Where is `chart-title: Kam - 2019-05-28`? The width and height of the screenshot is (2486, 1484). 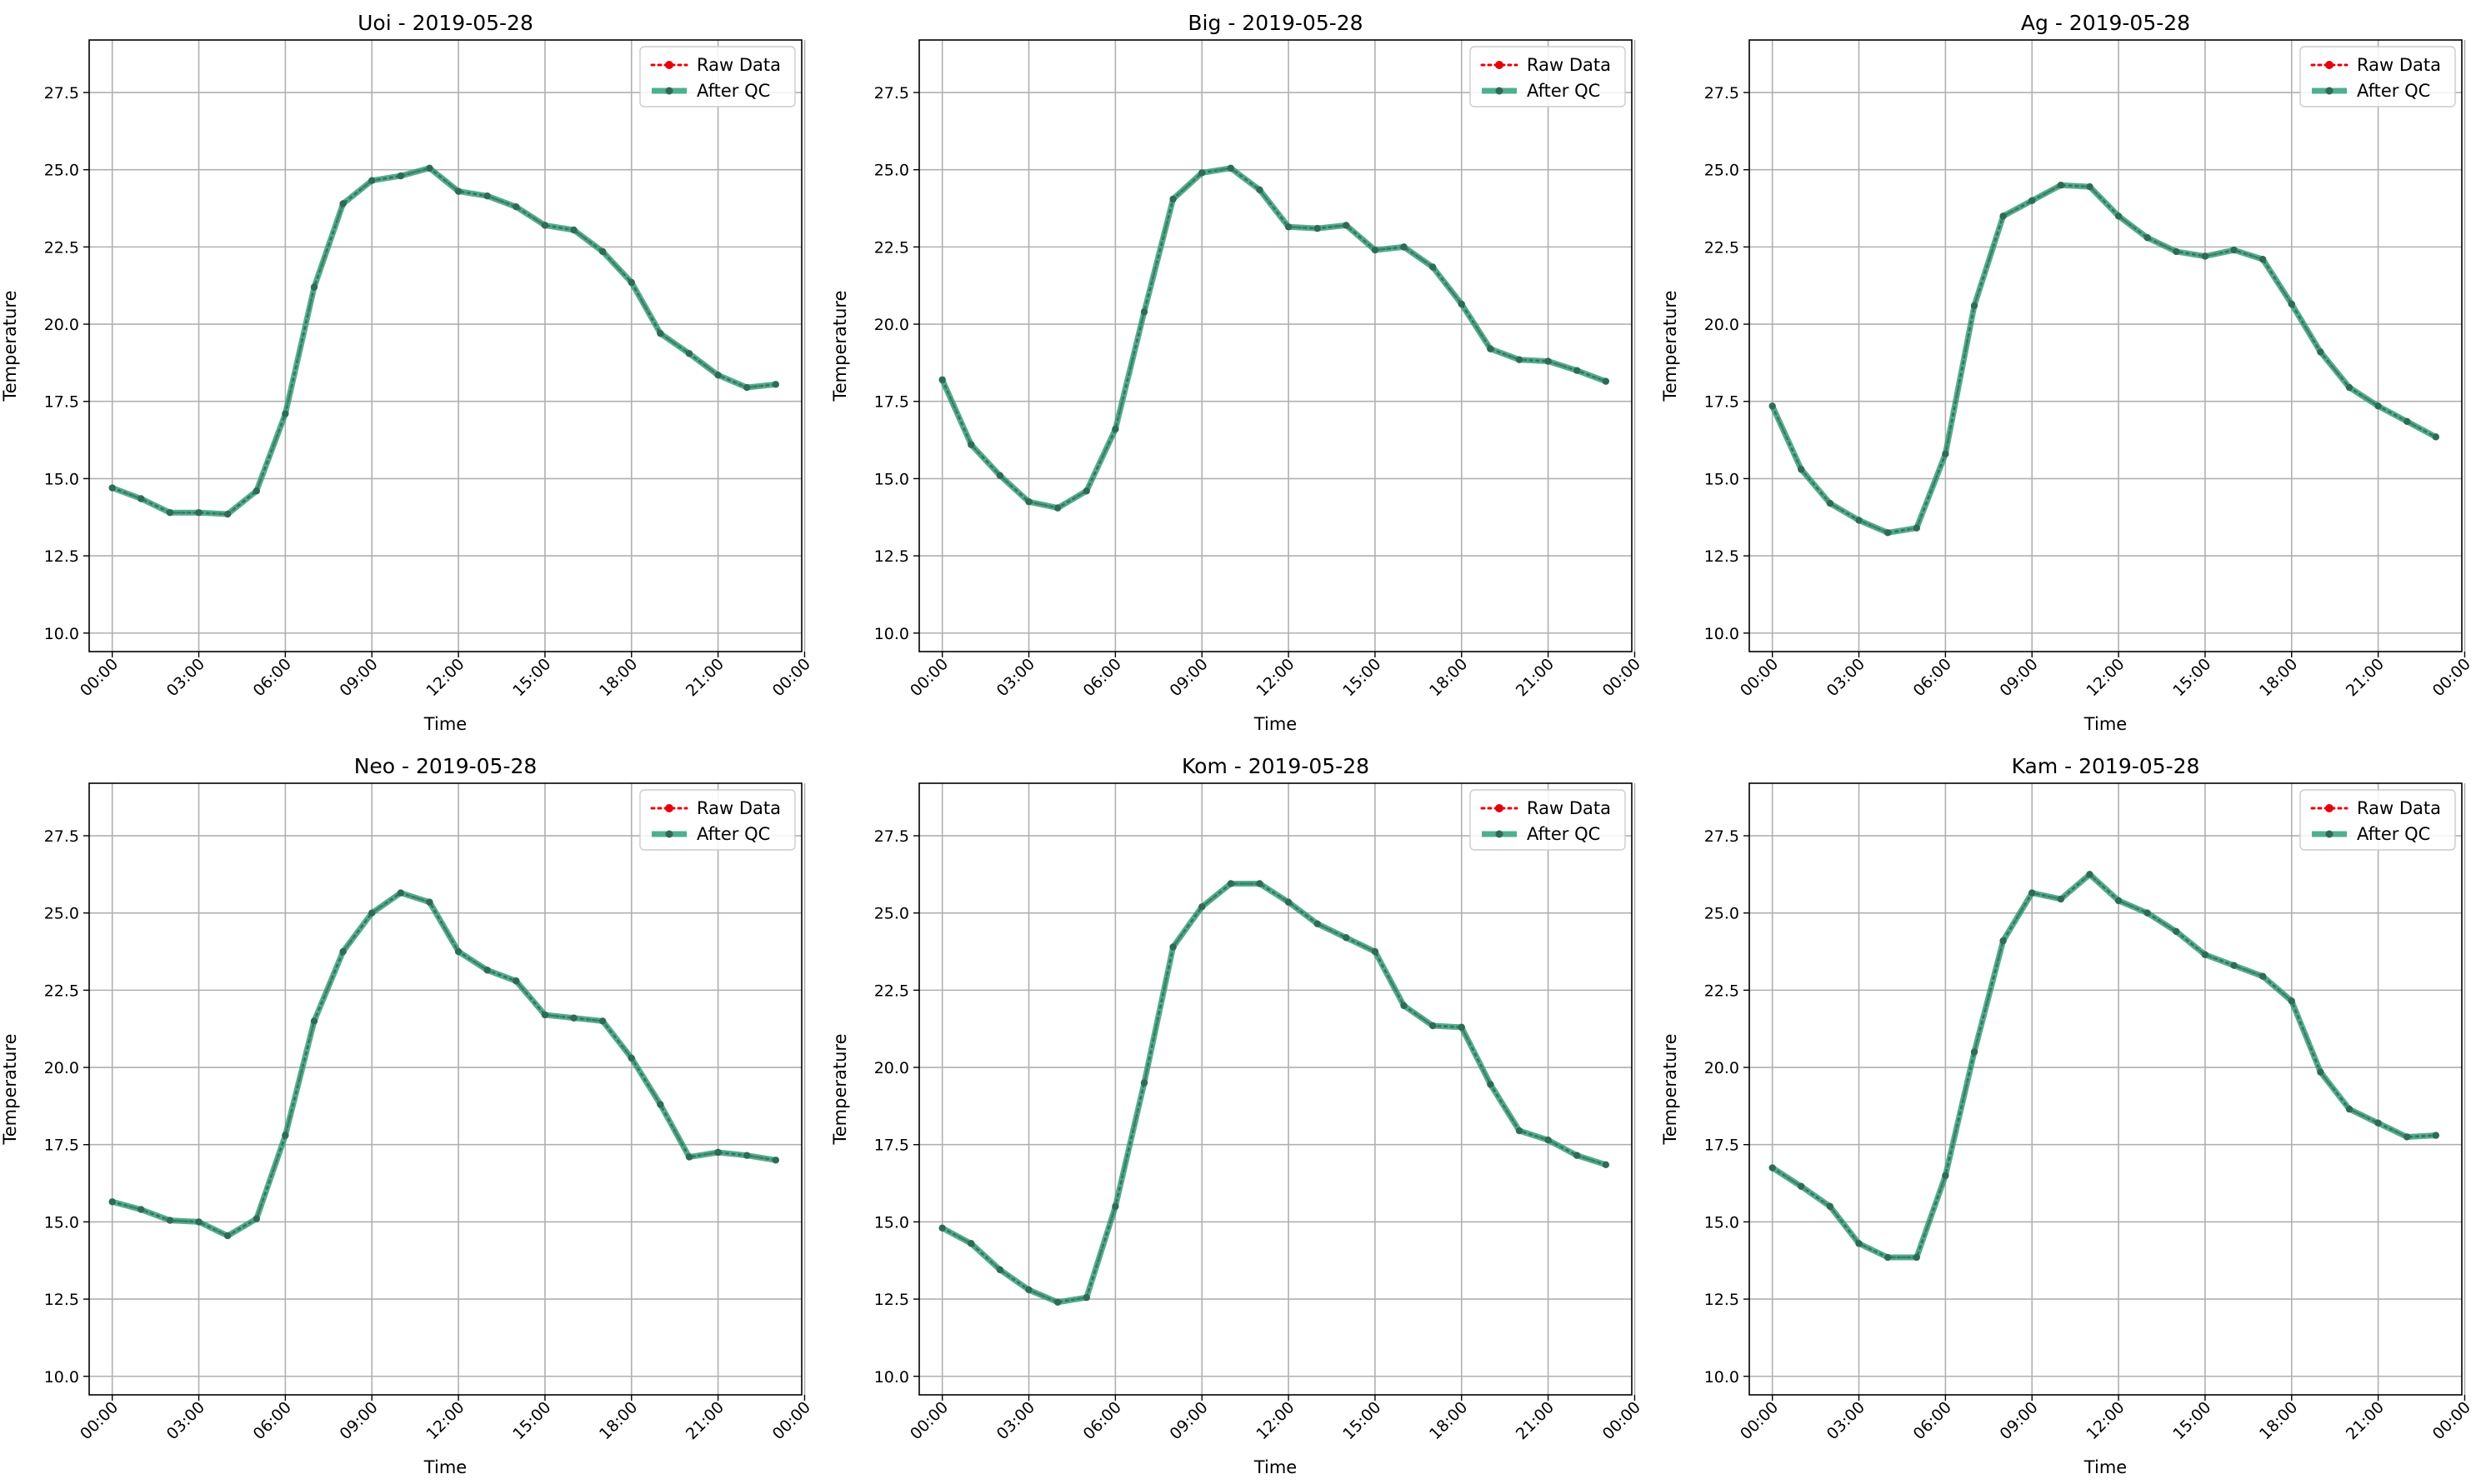 chart-title: Kam - 2019-05-28 is located at coordinates (2106, 766).